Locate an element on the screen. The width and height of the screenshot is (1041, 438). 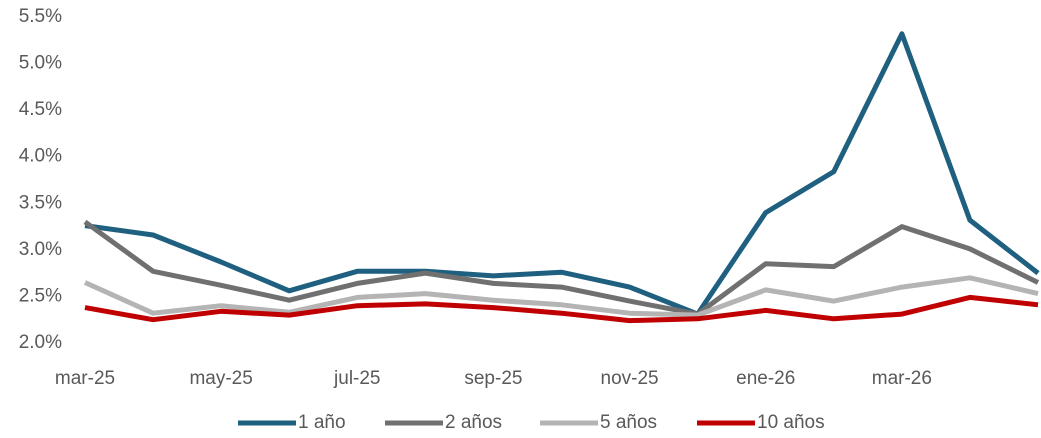
y-tick-label: 4.0% is located at coordinates (40, 156).